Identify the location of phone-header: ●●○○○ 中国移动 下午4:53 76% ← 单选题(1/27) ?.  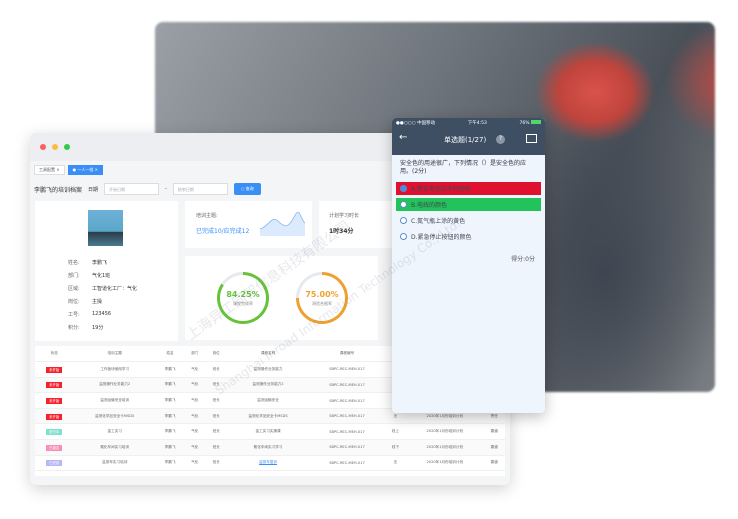
(468, 136).